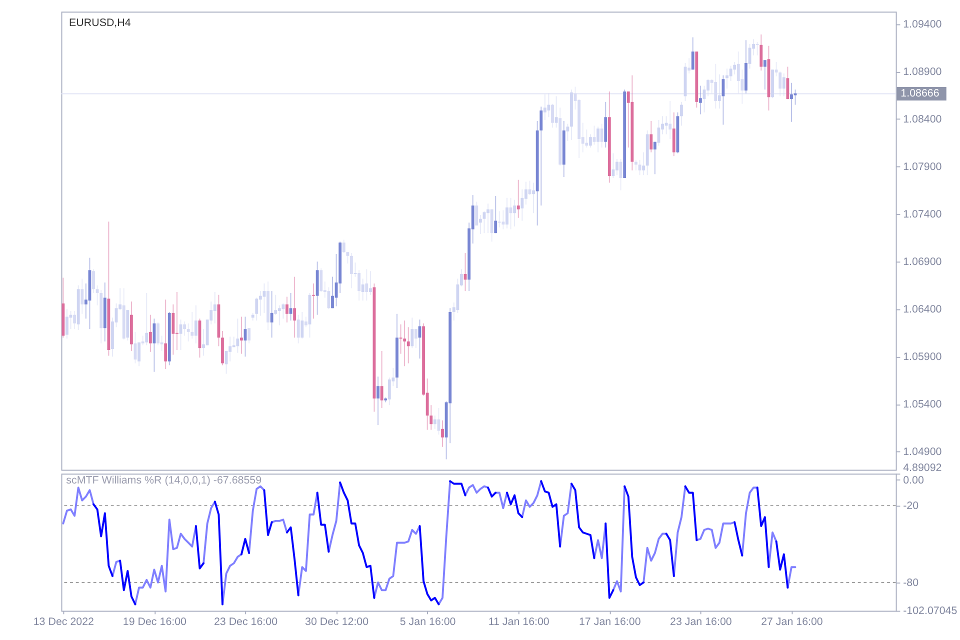 Image resolution: width=960 pixels, height=640 pixels. What do you see at coordinates (922, 166) in the screenshot?
I see `y-tick-label: 1.07900` at bounding box center [922, 166].